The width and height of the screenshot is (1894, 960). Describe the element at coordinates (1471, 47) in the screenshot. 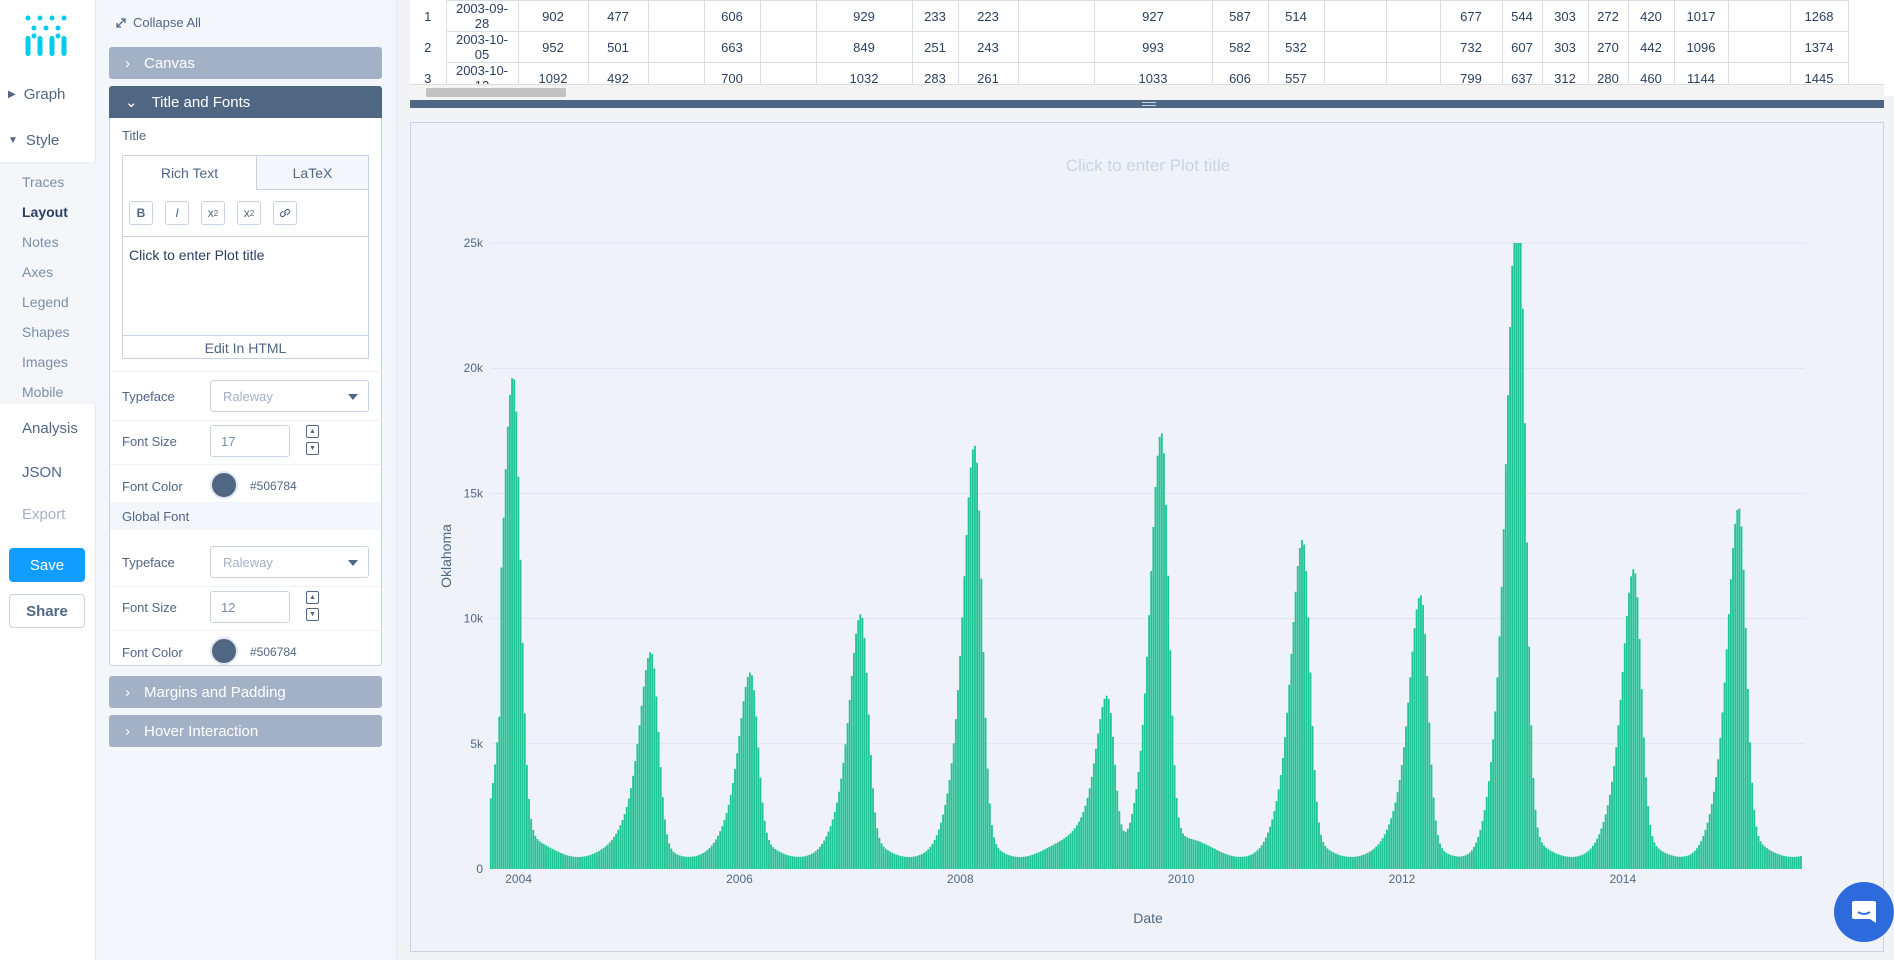

I see `table-cell: 732` at that location.